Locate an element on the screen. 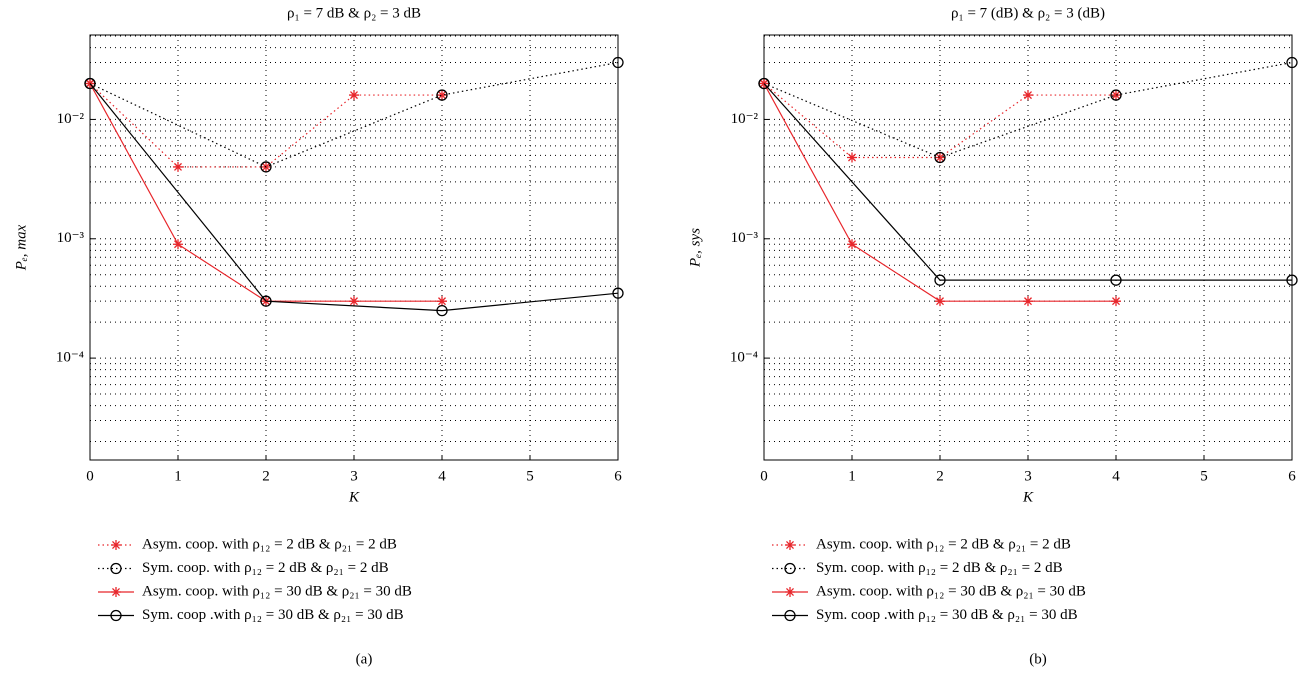 The image size is (1299, 673). y-axis-label: Pₑ, max is located at coordinates (21, 247).